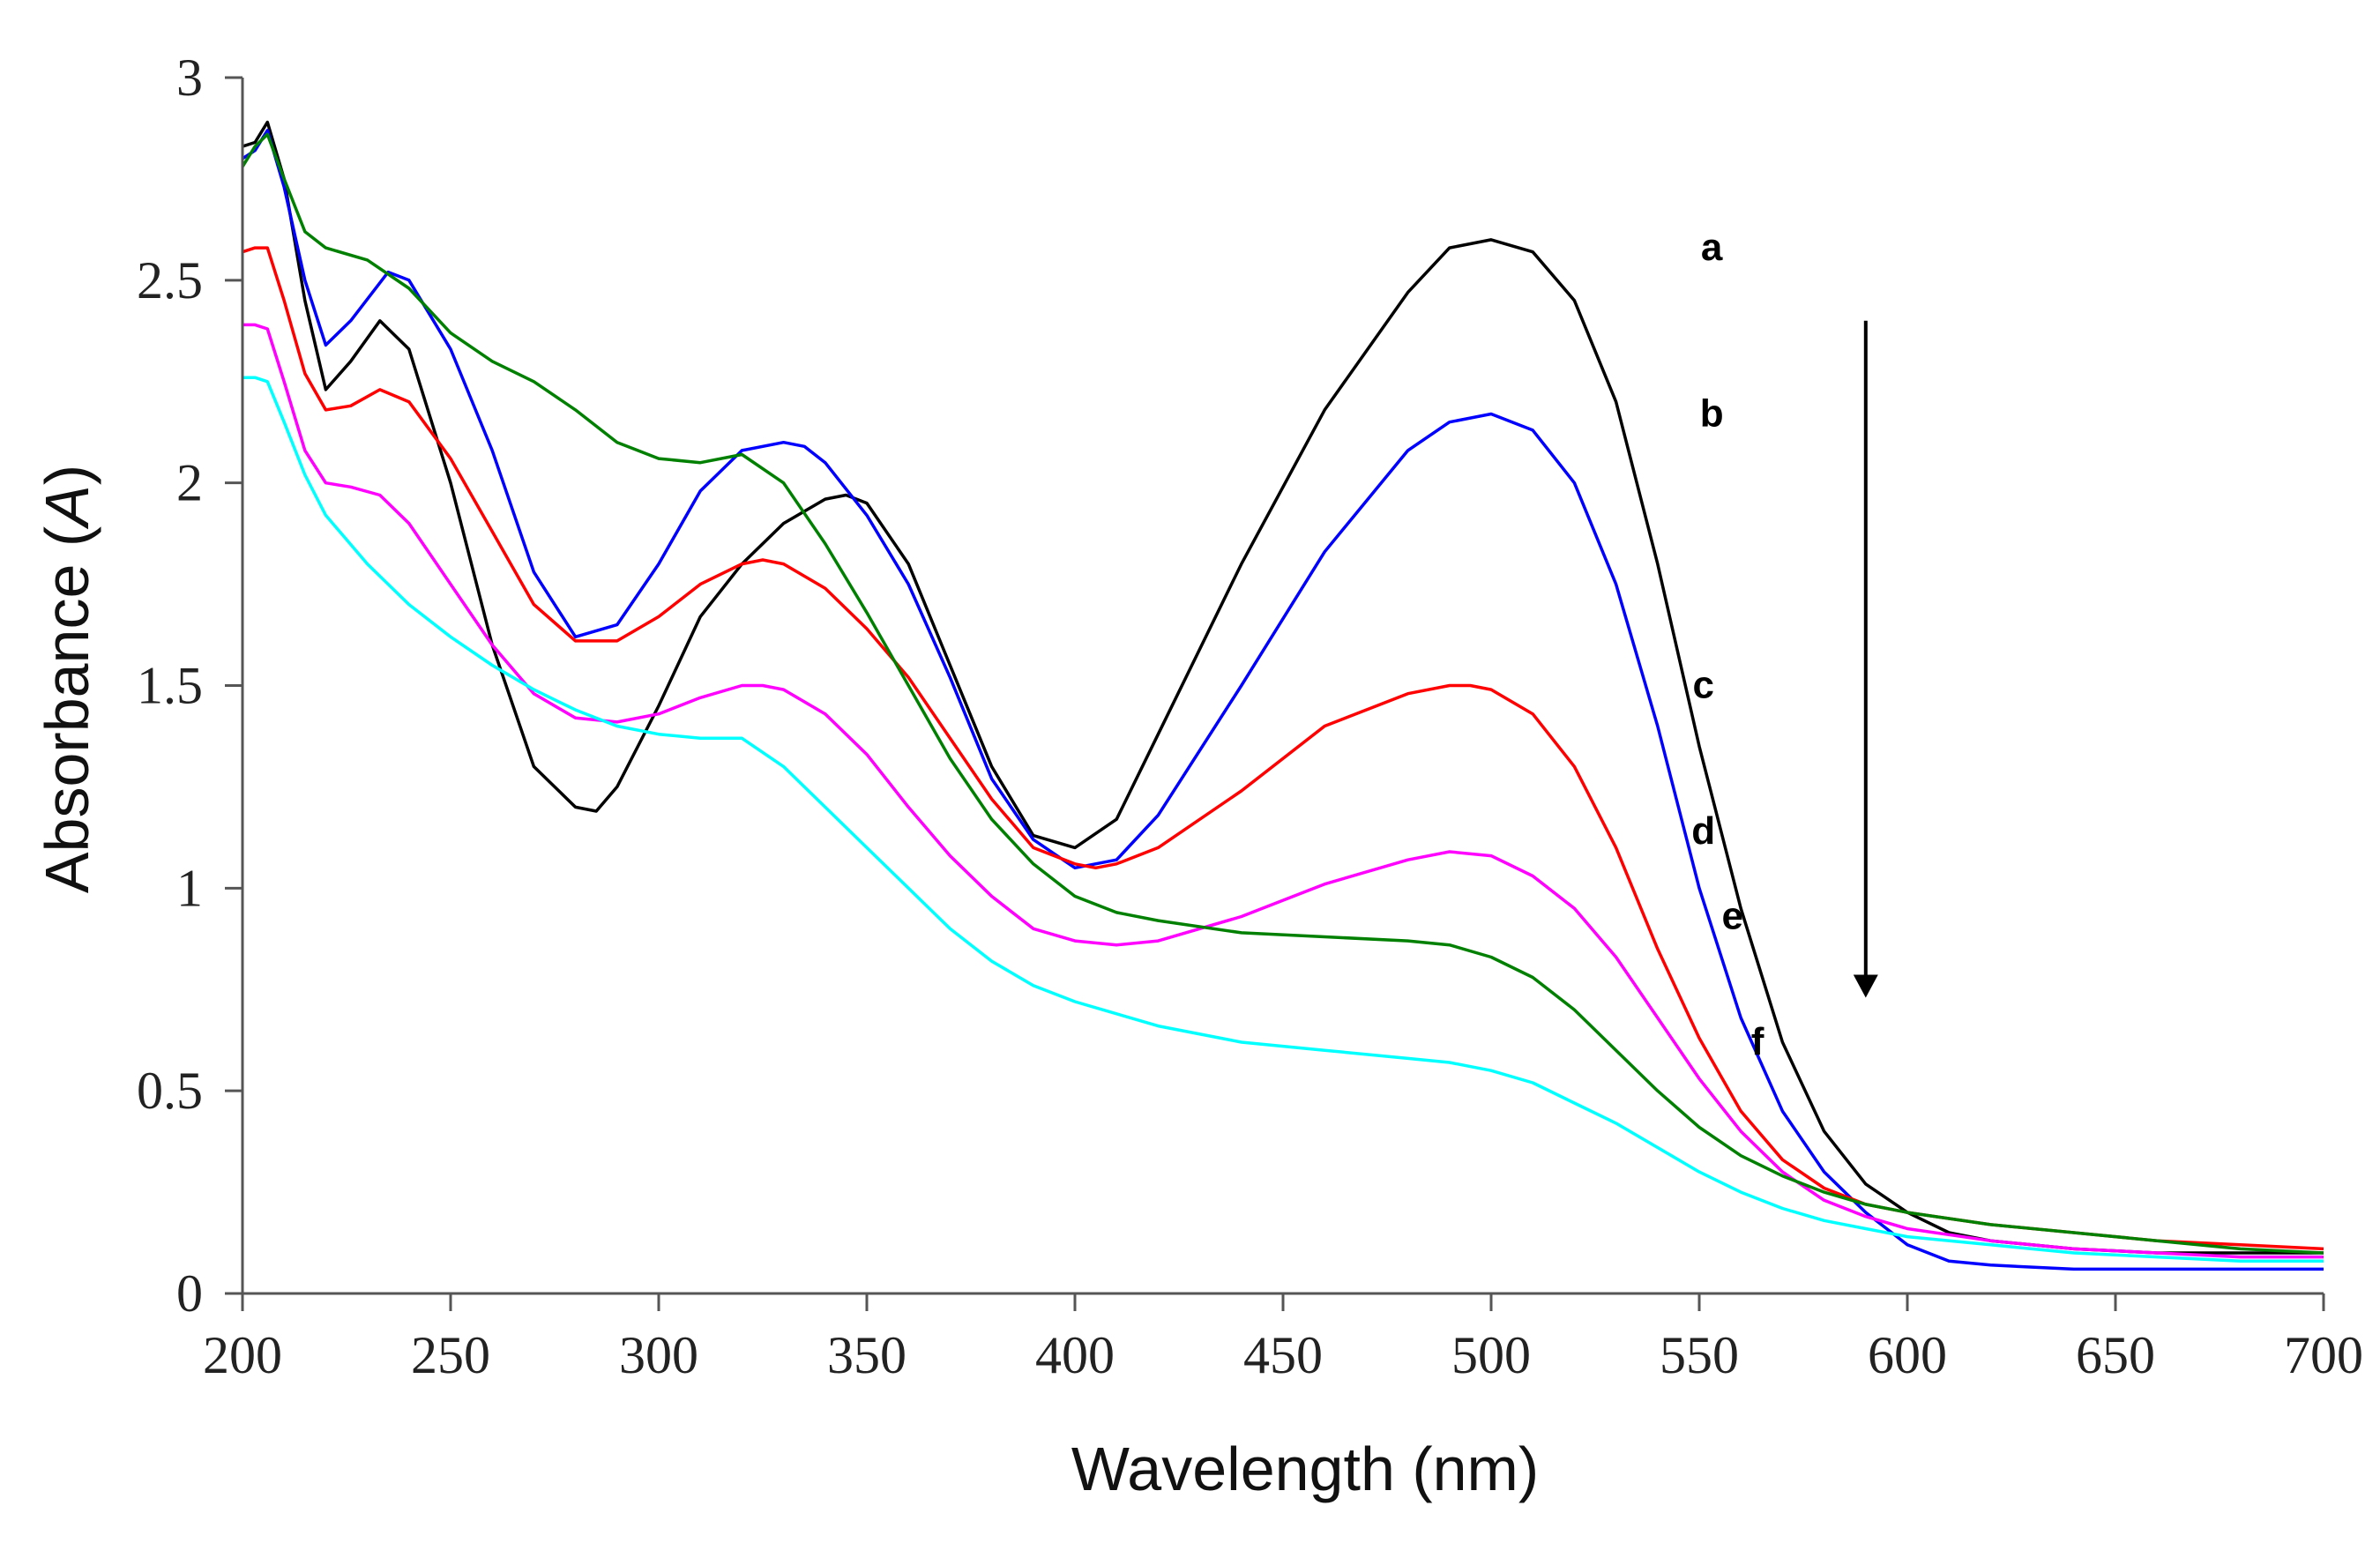 The image size is (2380, 1543). Describe the element at coordinates (1907, 1355) in the screenshot. I see `x-tick-label-600: 600` at that location.